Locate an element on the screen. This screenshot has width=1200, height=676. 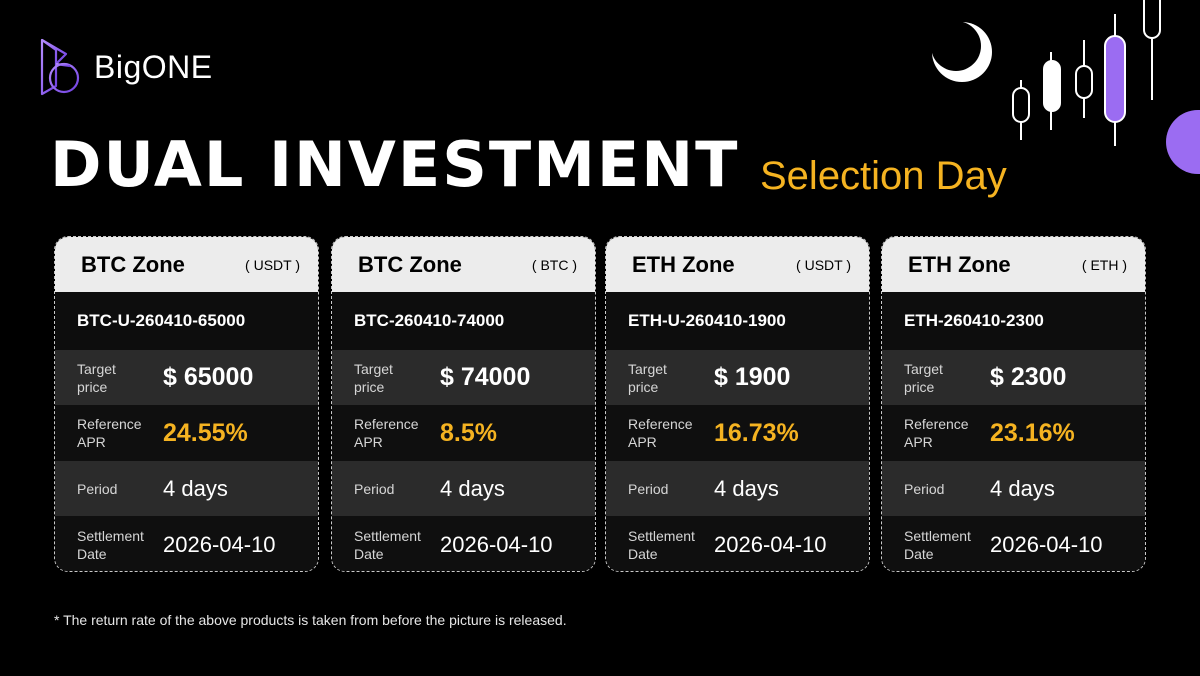
target-price-row: Target price $ 65000 is located at coordinates (186, 377).